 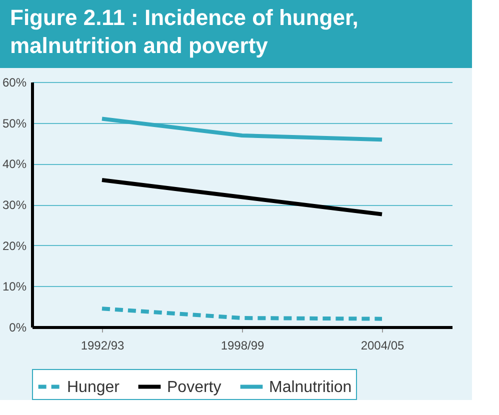 I want to click on y-tick-label: 0%, so click(x=18, y=327).